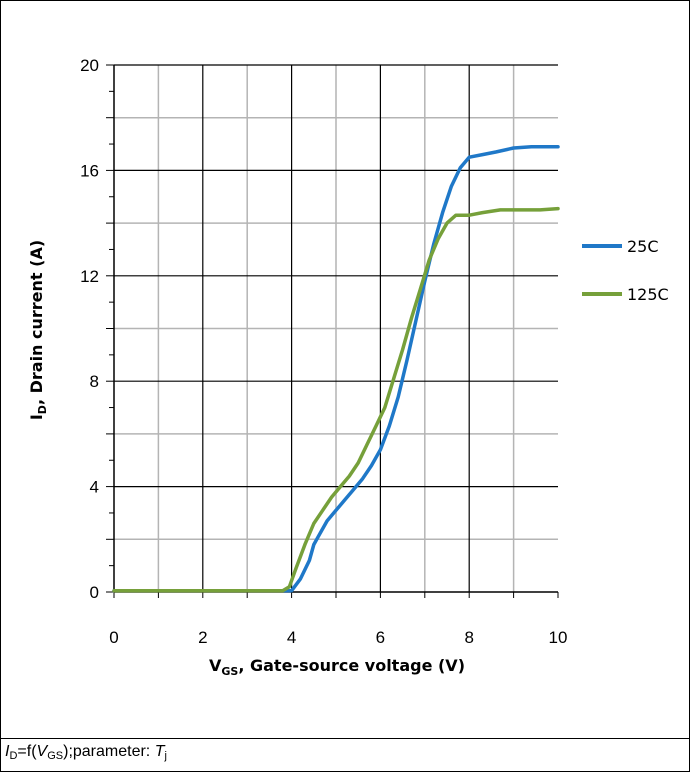 The height and width of the screenshot is (772, 690). What do you see at coordinates (202, 637) in the screenshot?
I see `x-tick-label: 2` at bounding box center [202, 637].